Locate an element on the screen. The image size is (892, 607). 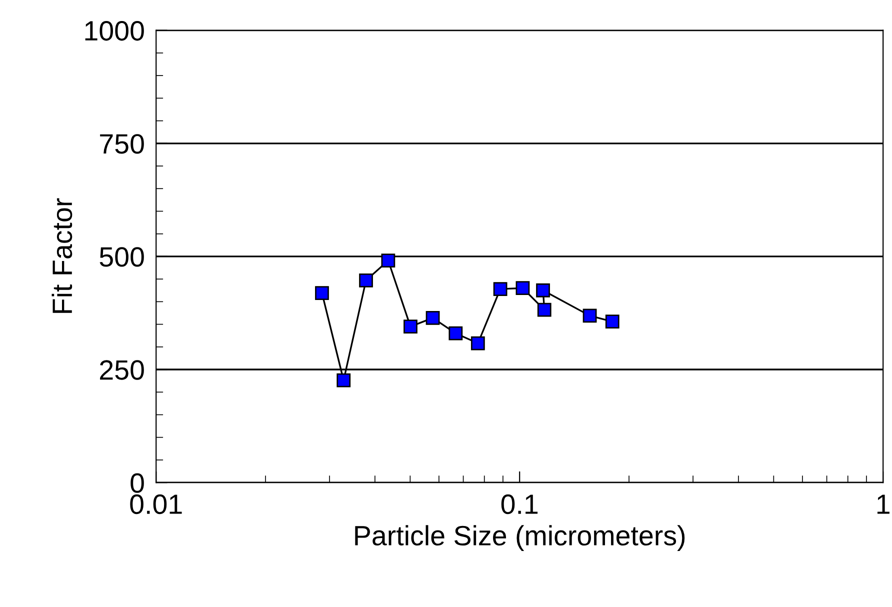
x-axis-title: Particle Size (micrometers) is located at coordinates (520, 538).